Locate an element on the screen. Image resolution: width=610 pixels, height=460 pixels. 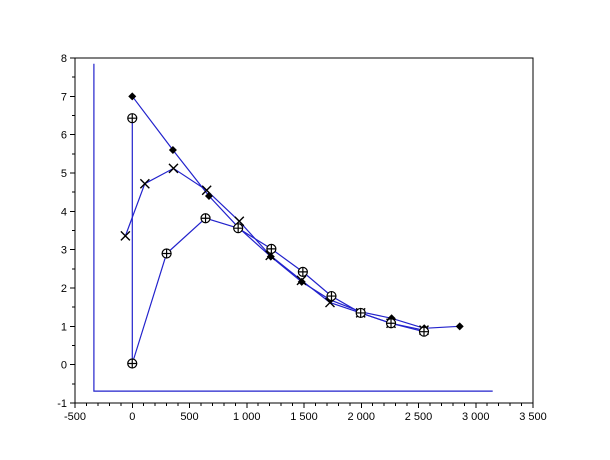
x-tick-label: 3 500 is located at coordinates (533, 417).